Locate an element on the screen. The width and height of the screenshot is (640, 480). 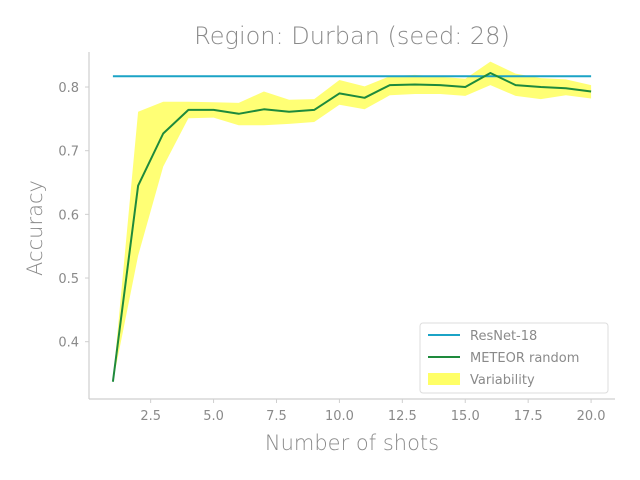
x-tick-label: 5.0 is located at coordinates (213, 416).